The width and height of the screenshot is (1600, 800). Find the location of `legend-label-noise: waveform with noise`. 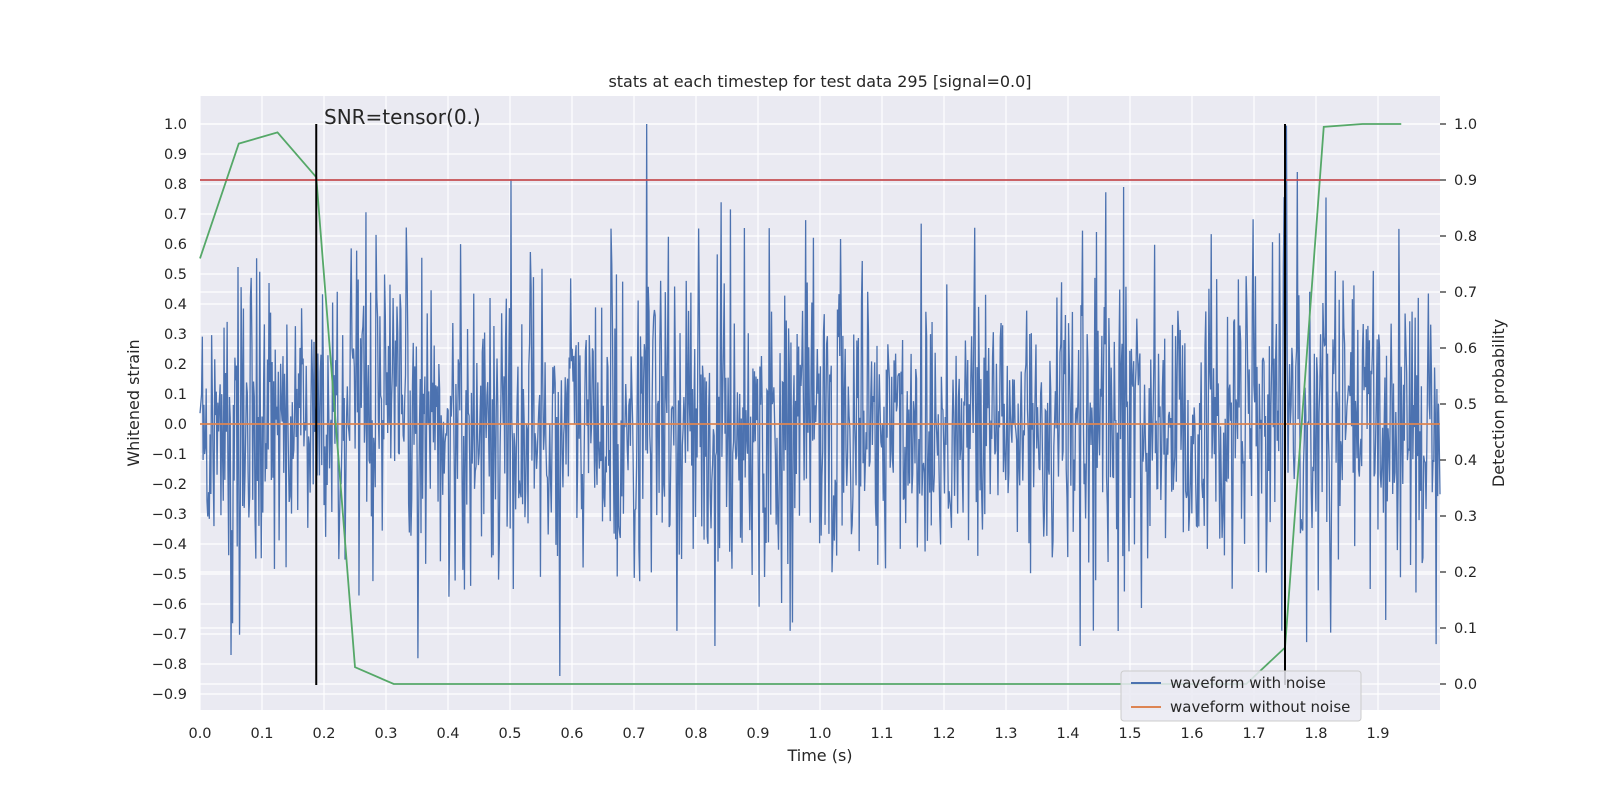

legend-label-noise: waveform with noise is located at coordinates (1248, 683).